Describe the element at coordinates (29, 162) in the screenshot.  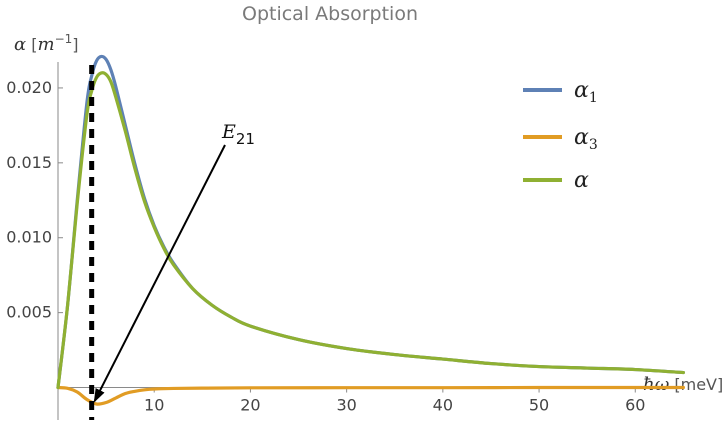
I see `y-tick-label: 0.015` at that location.